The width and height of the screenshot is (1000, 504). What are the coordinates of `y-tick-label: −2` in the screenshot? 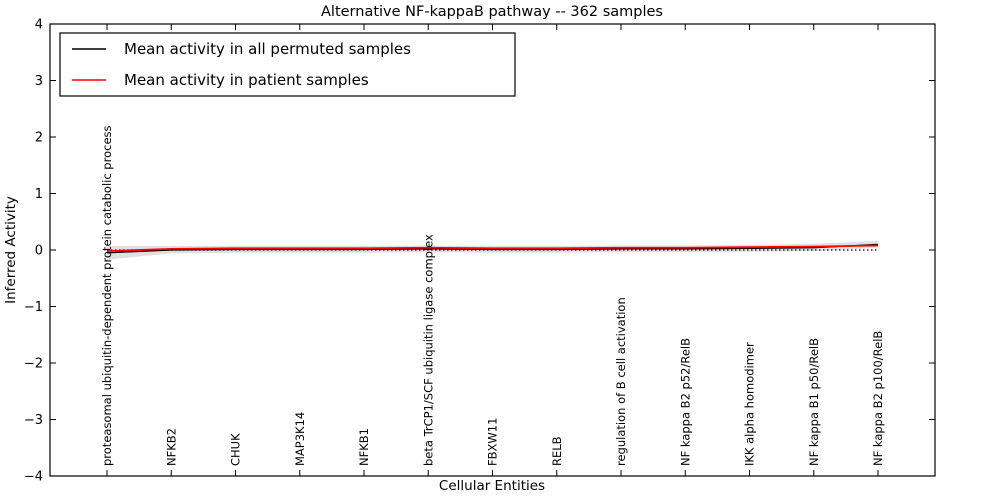 It's located at (33, 364).